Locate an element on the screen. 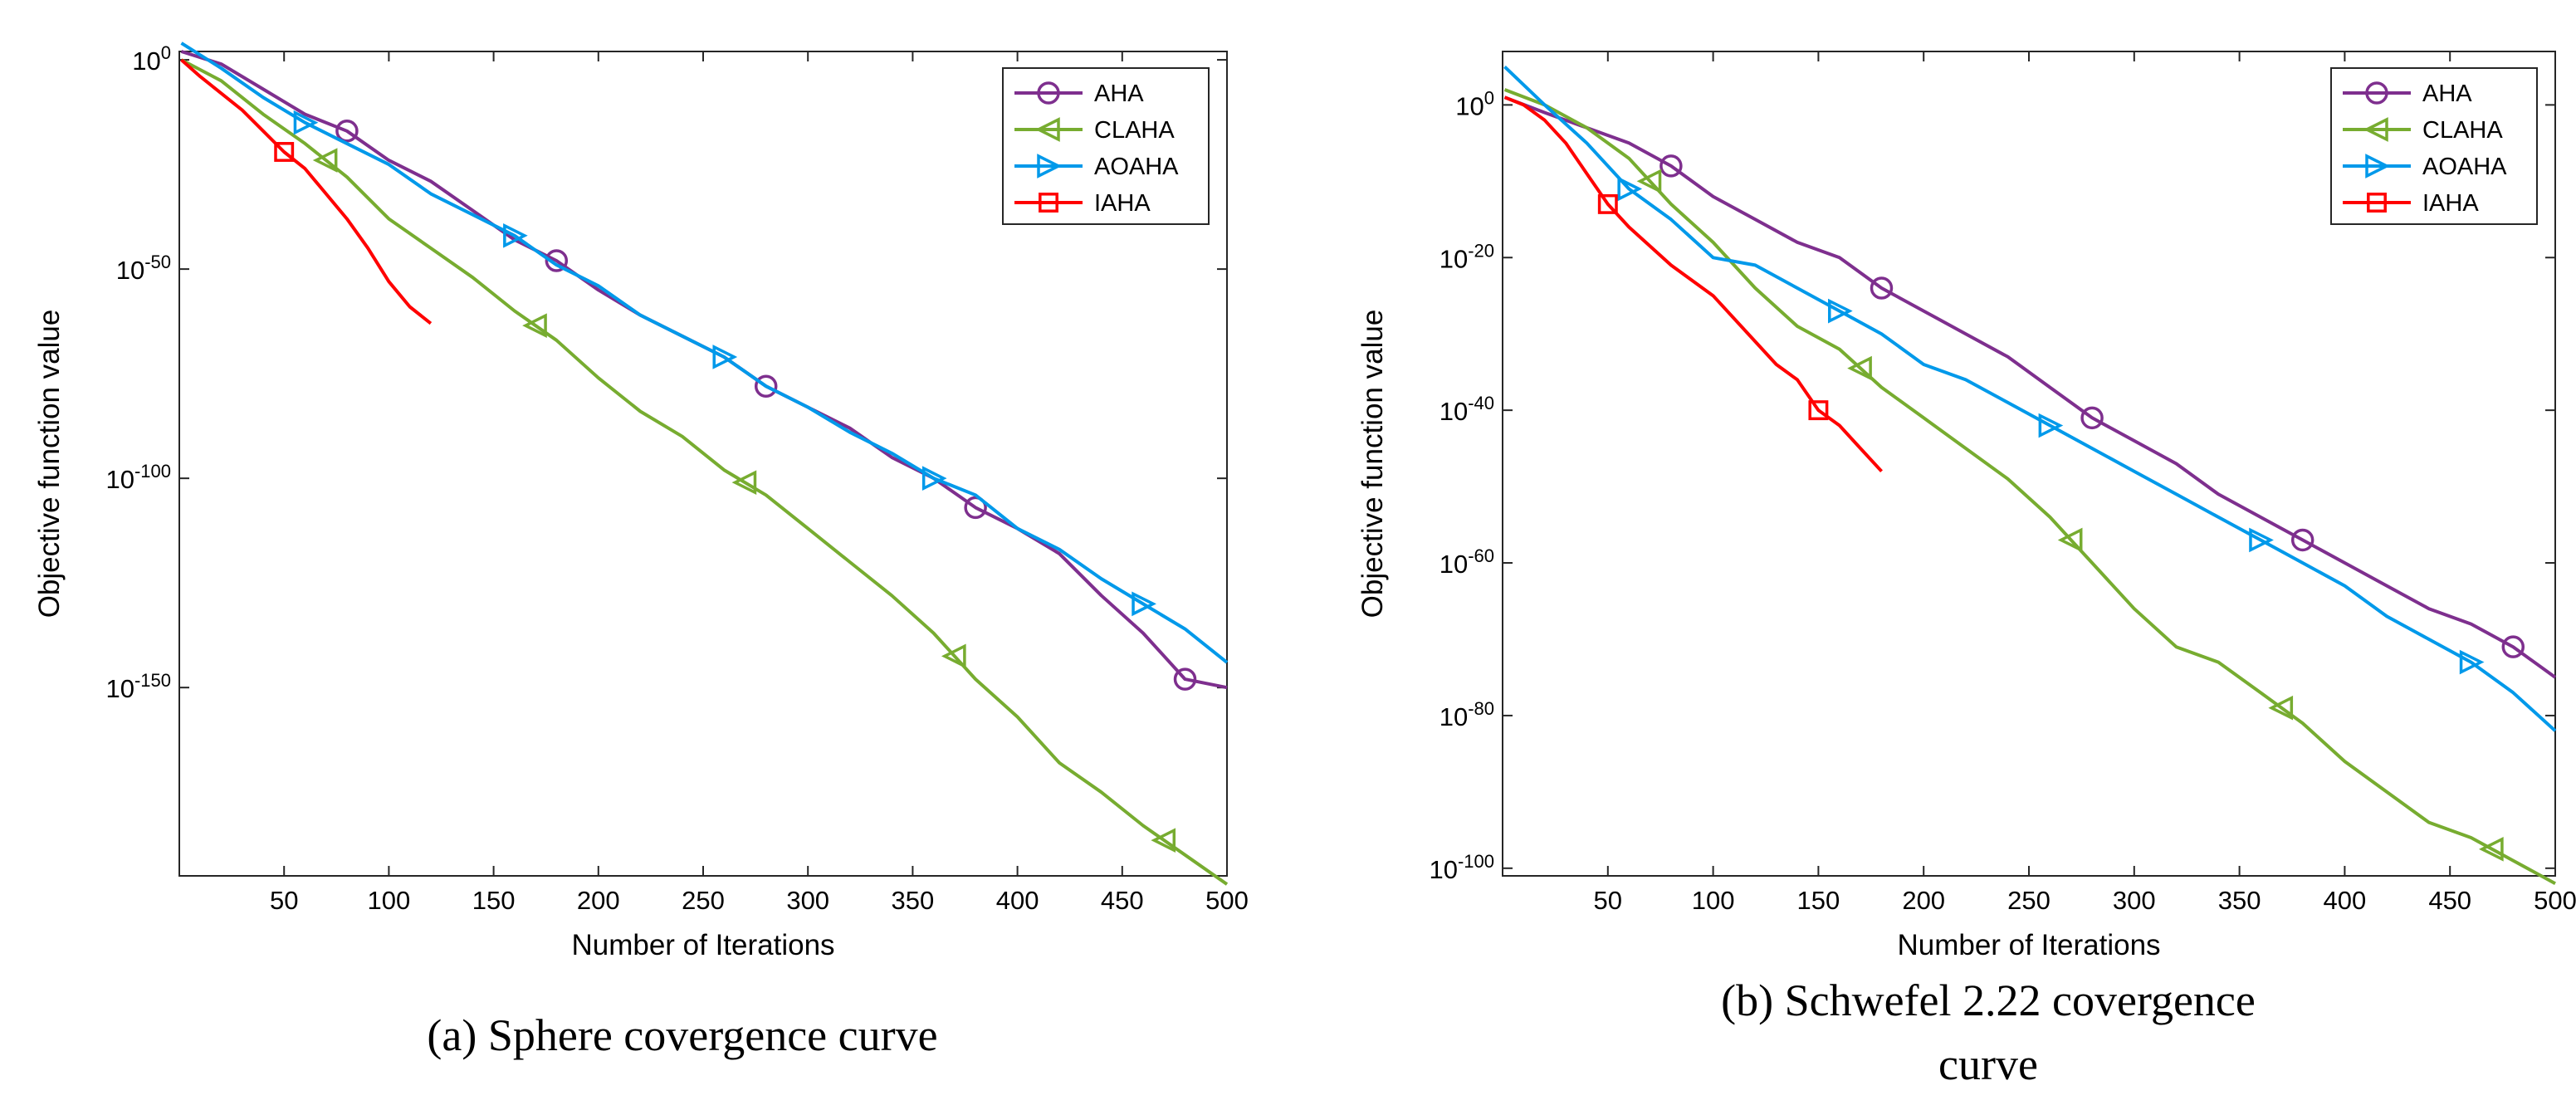 The height and width of the screenshot is (1105, 2576). y-tick-label: 10-50 is located at coordinates (143, 268).